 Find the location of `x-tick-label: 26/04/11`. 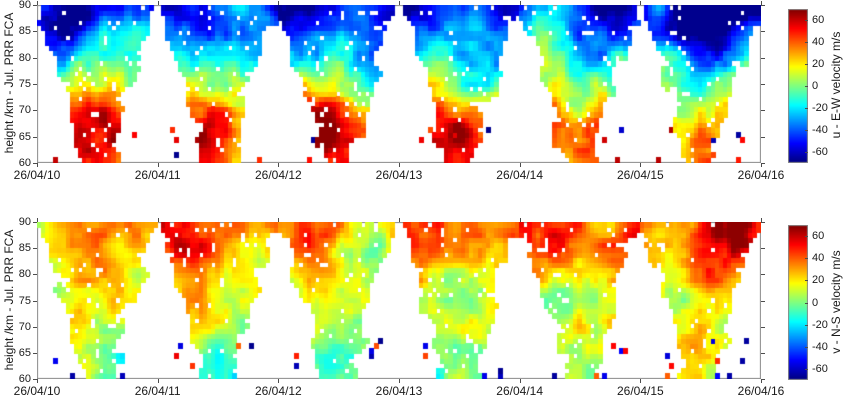

x-tick-label: 26/04/11 is located at coordinates (157, 391).